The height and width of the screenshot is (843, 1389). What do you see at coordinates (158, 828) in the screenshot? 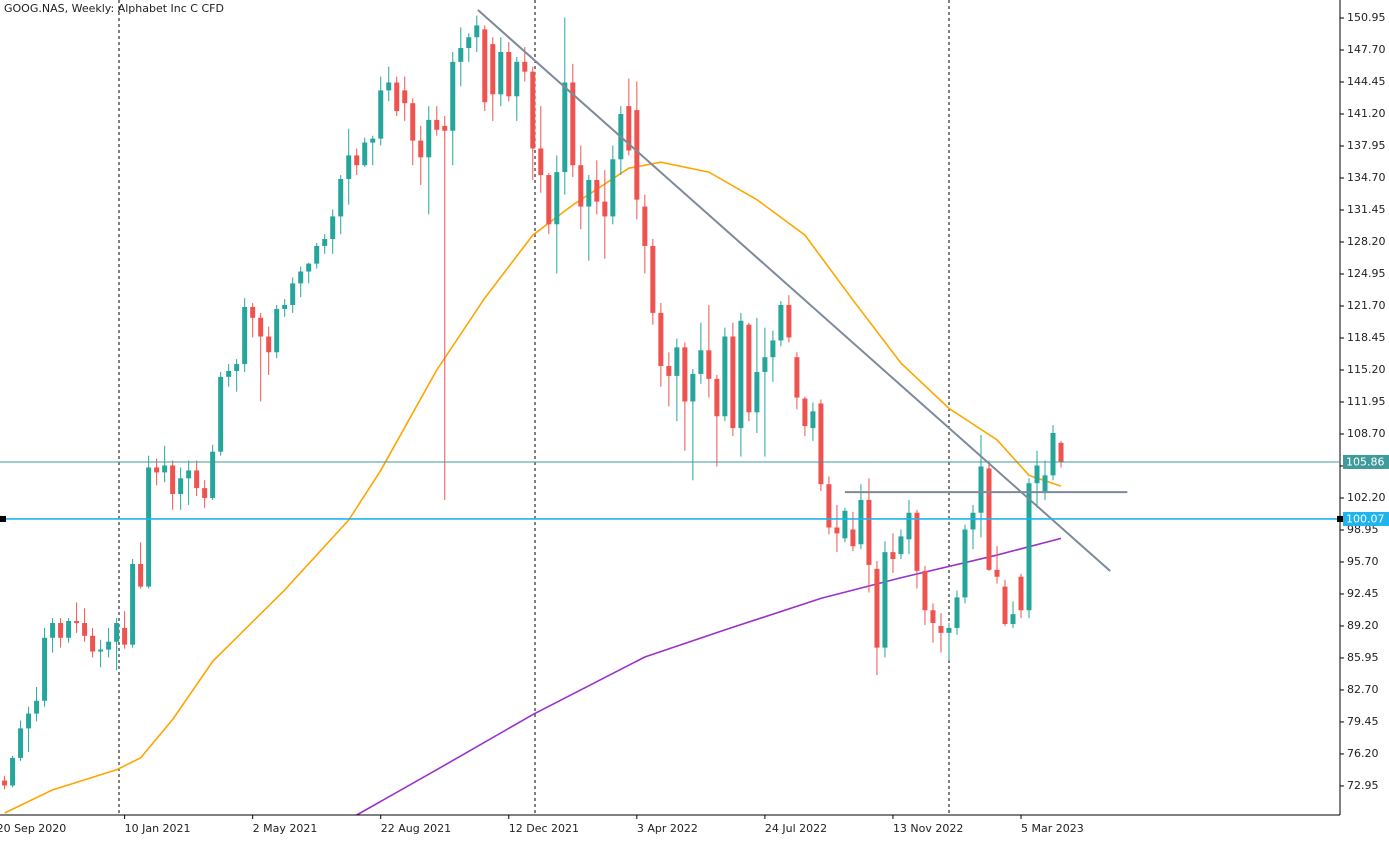
I see `x-tick-label: 10 Jan 2021` at bounding box center [158, 828].